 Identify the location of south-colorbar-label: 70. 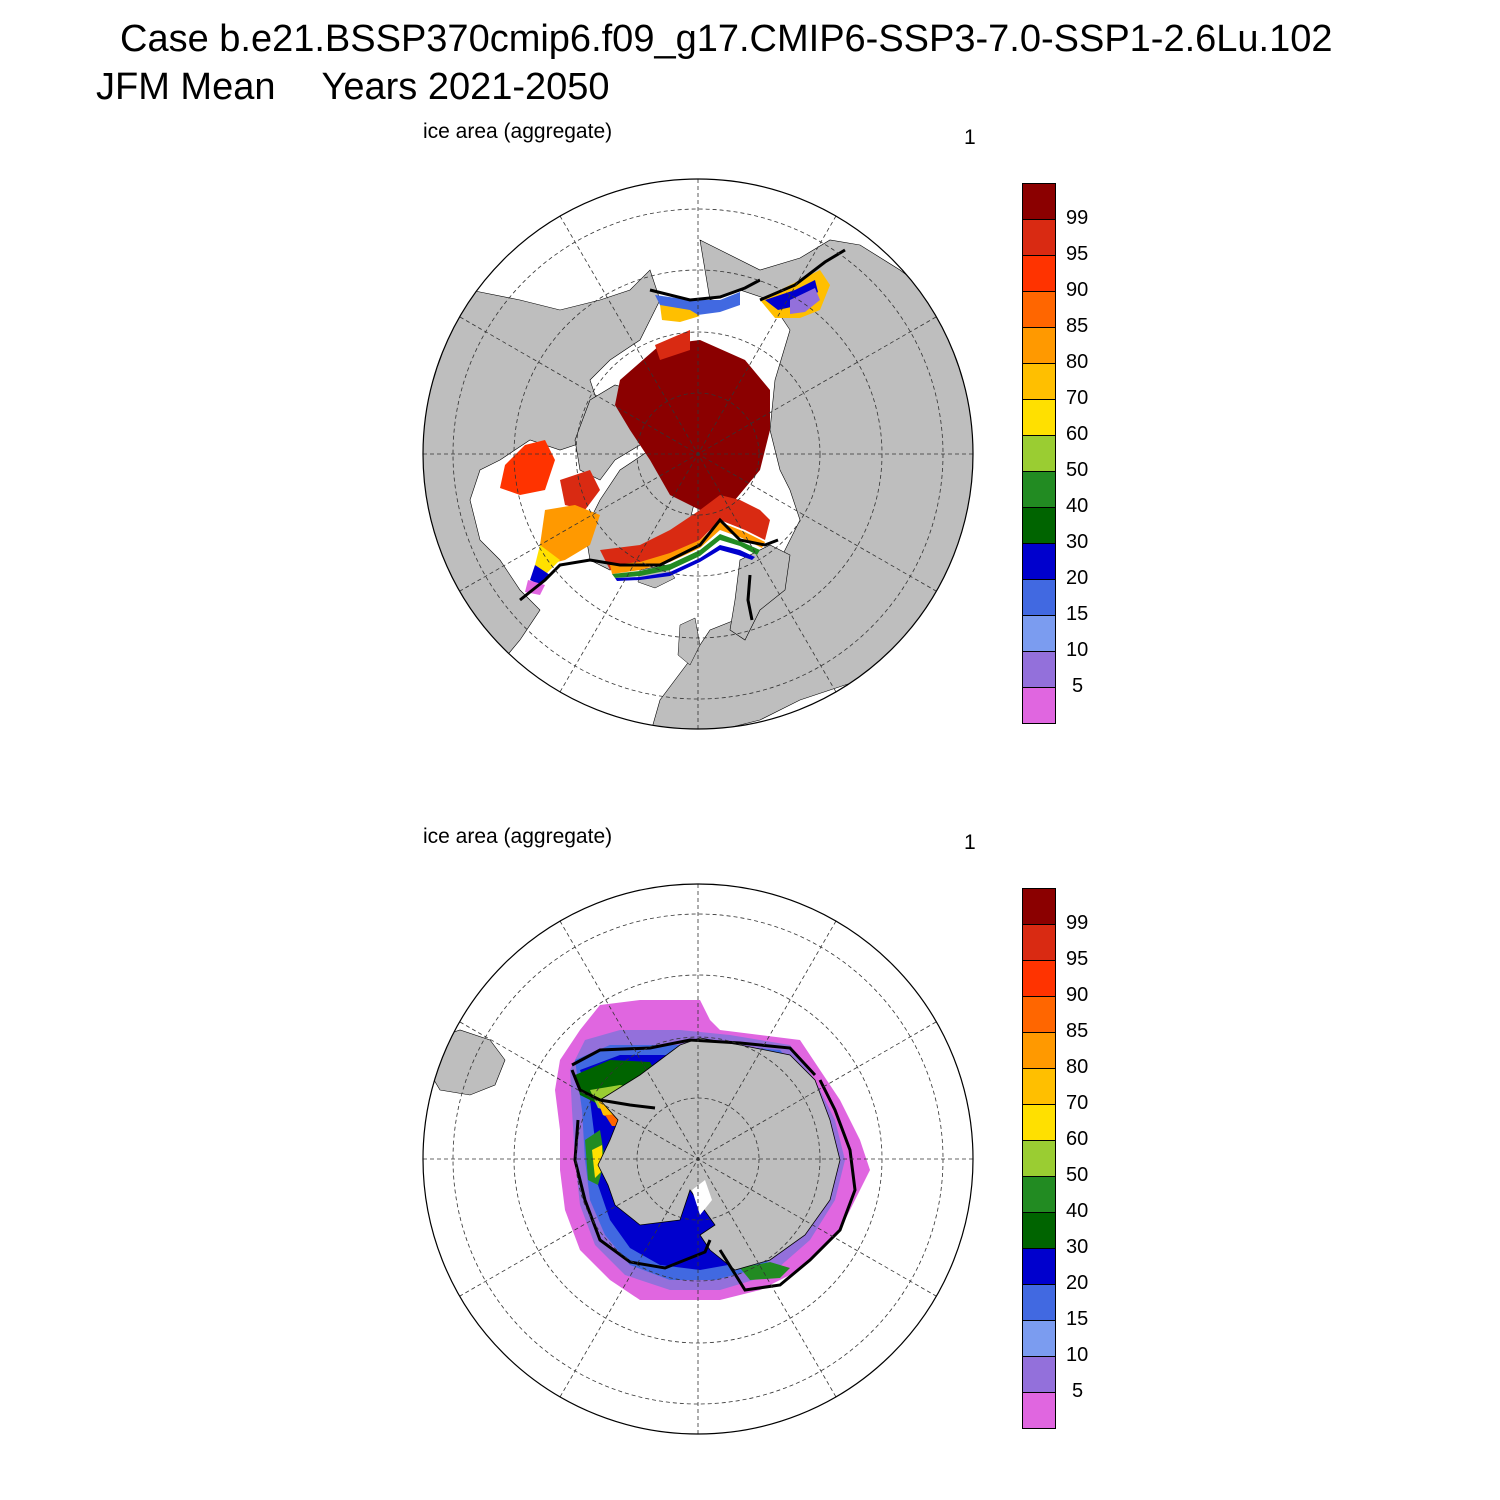
(1077, 1103).